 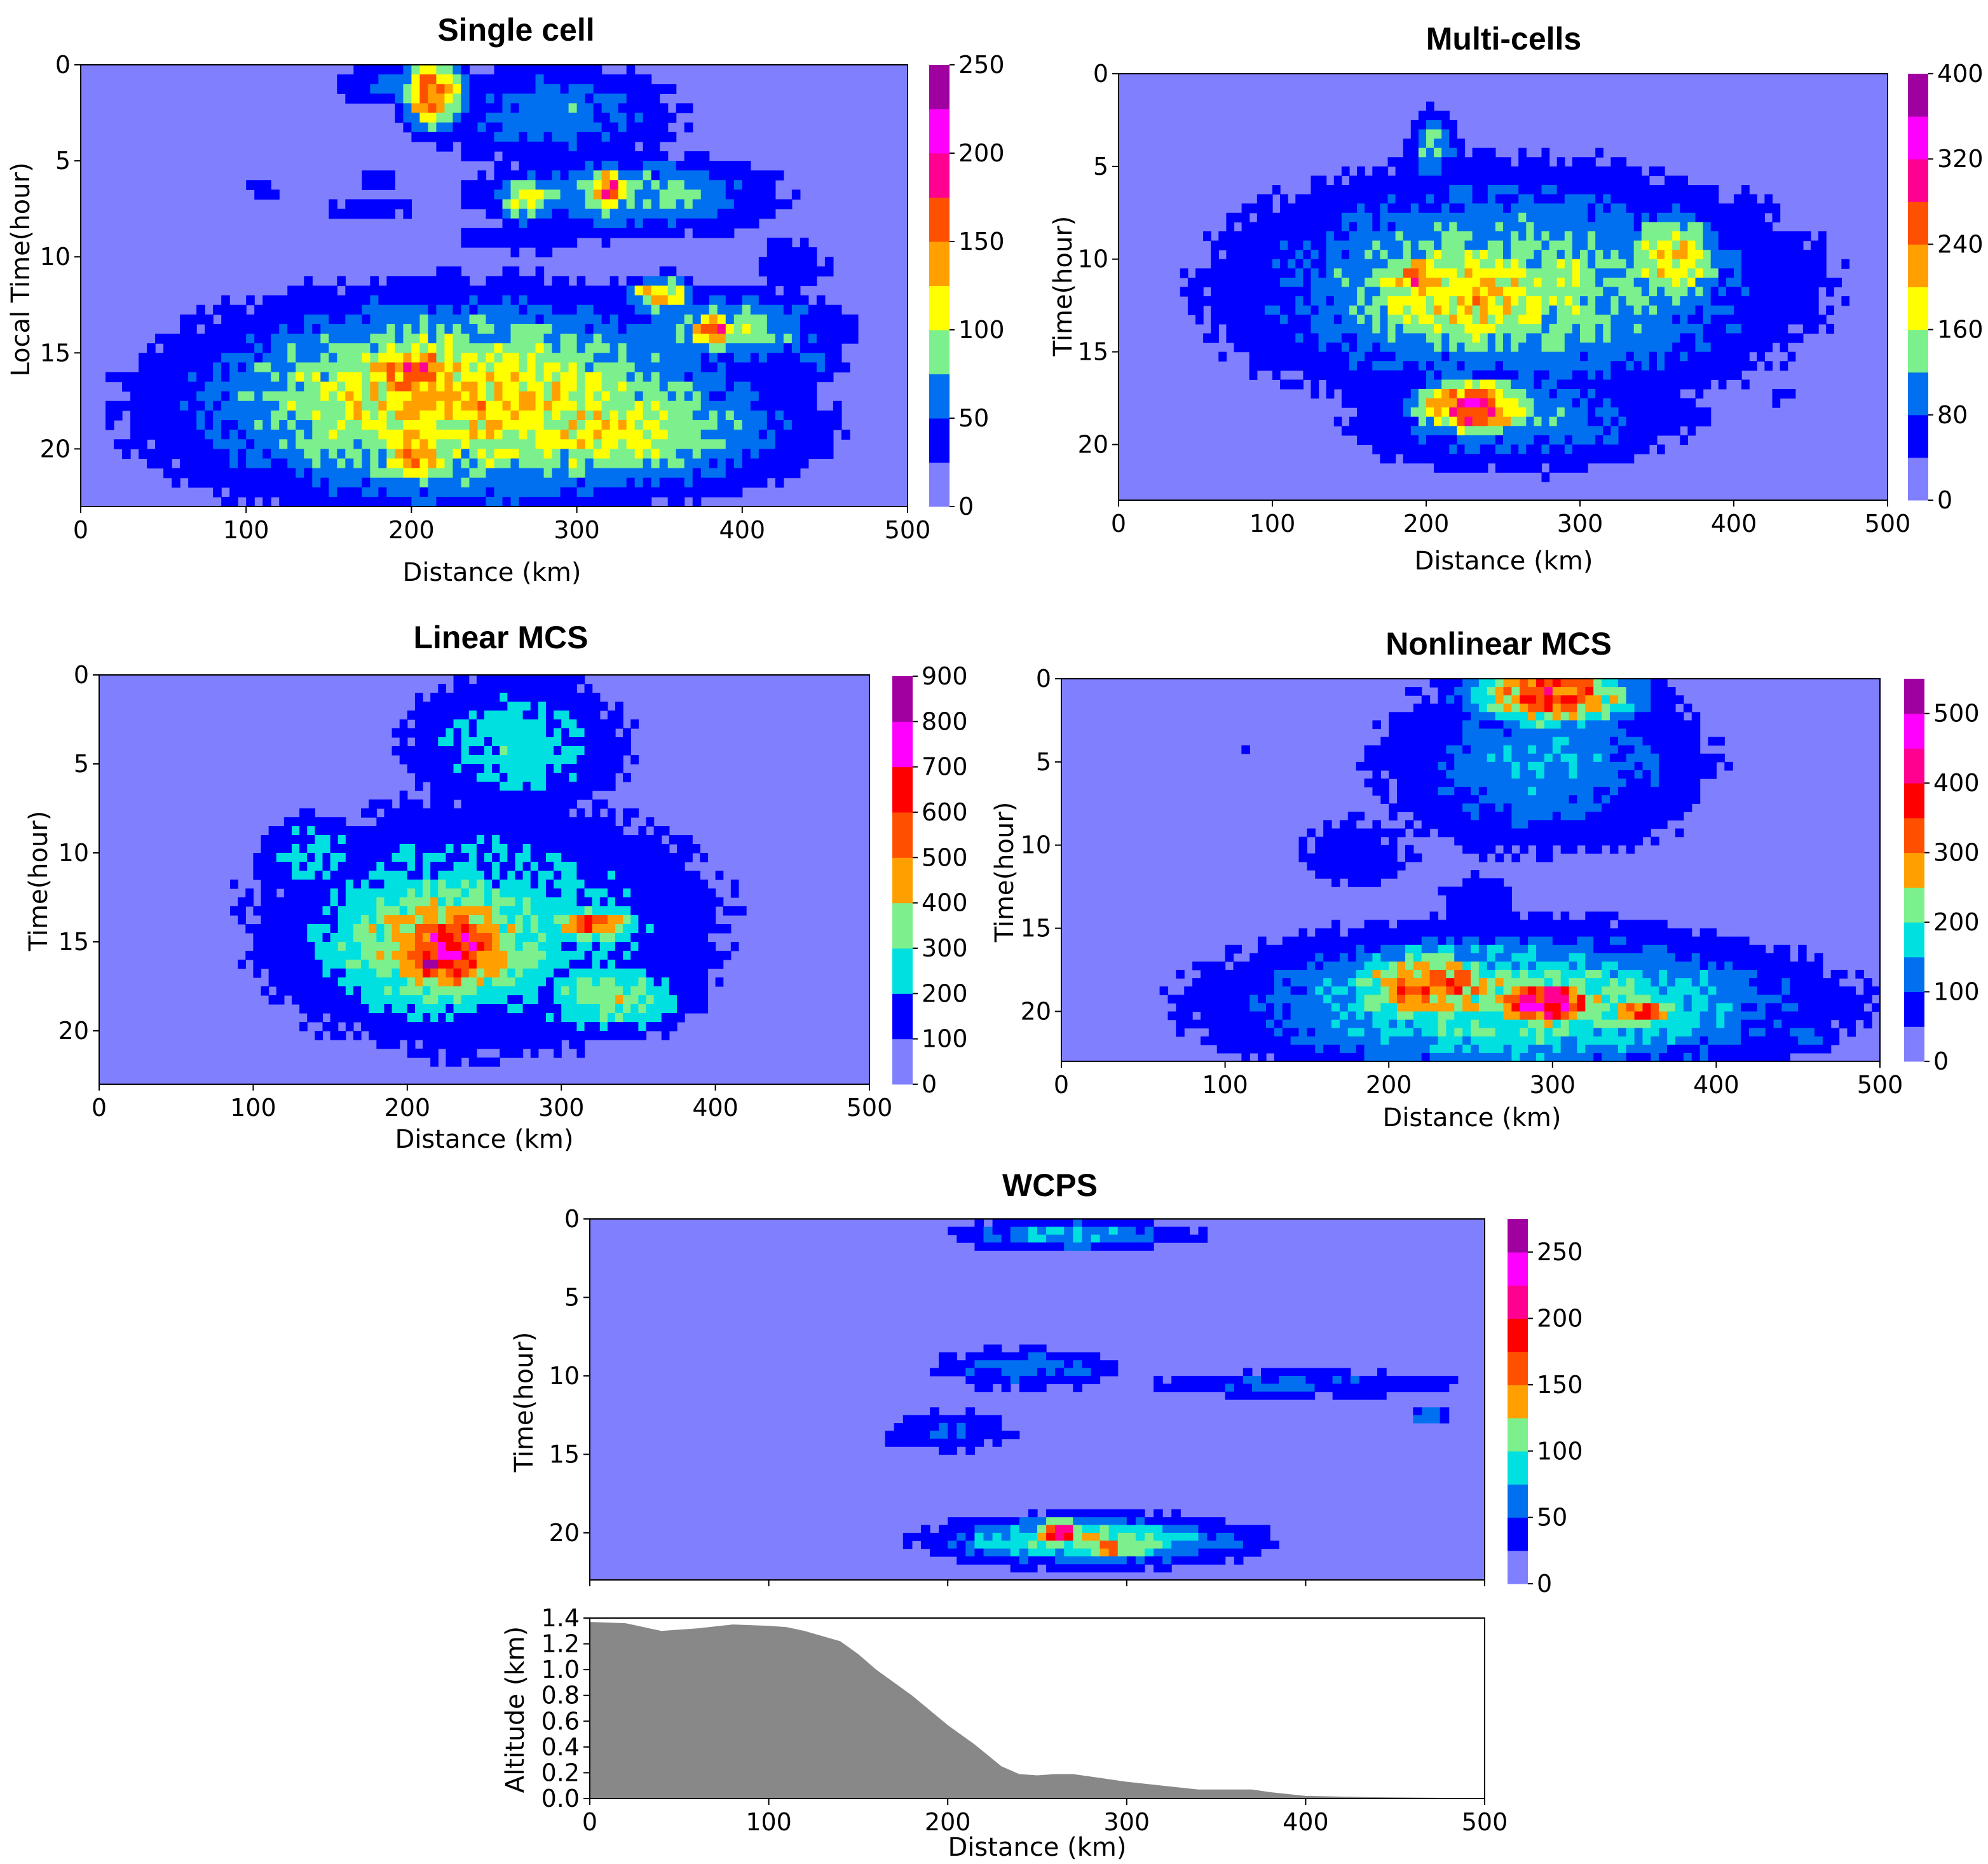 I want to click on x-tick-label: 200, so click(x=1426, y=524).